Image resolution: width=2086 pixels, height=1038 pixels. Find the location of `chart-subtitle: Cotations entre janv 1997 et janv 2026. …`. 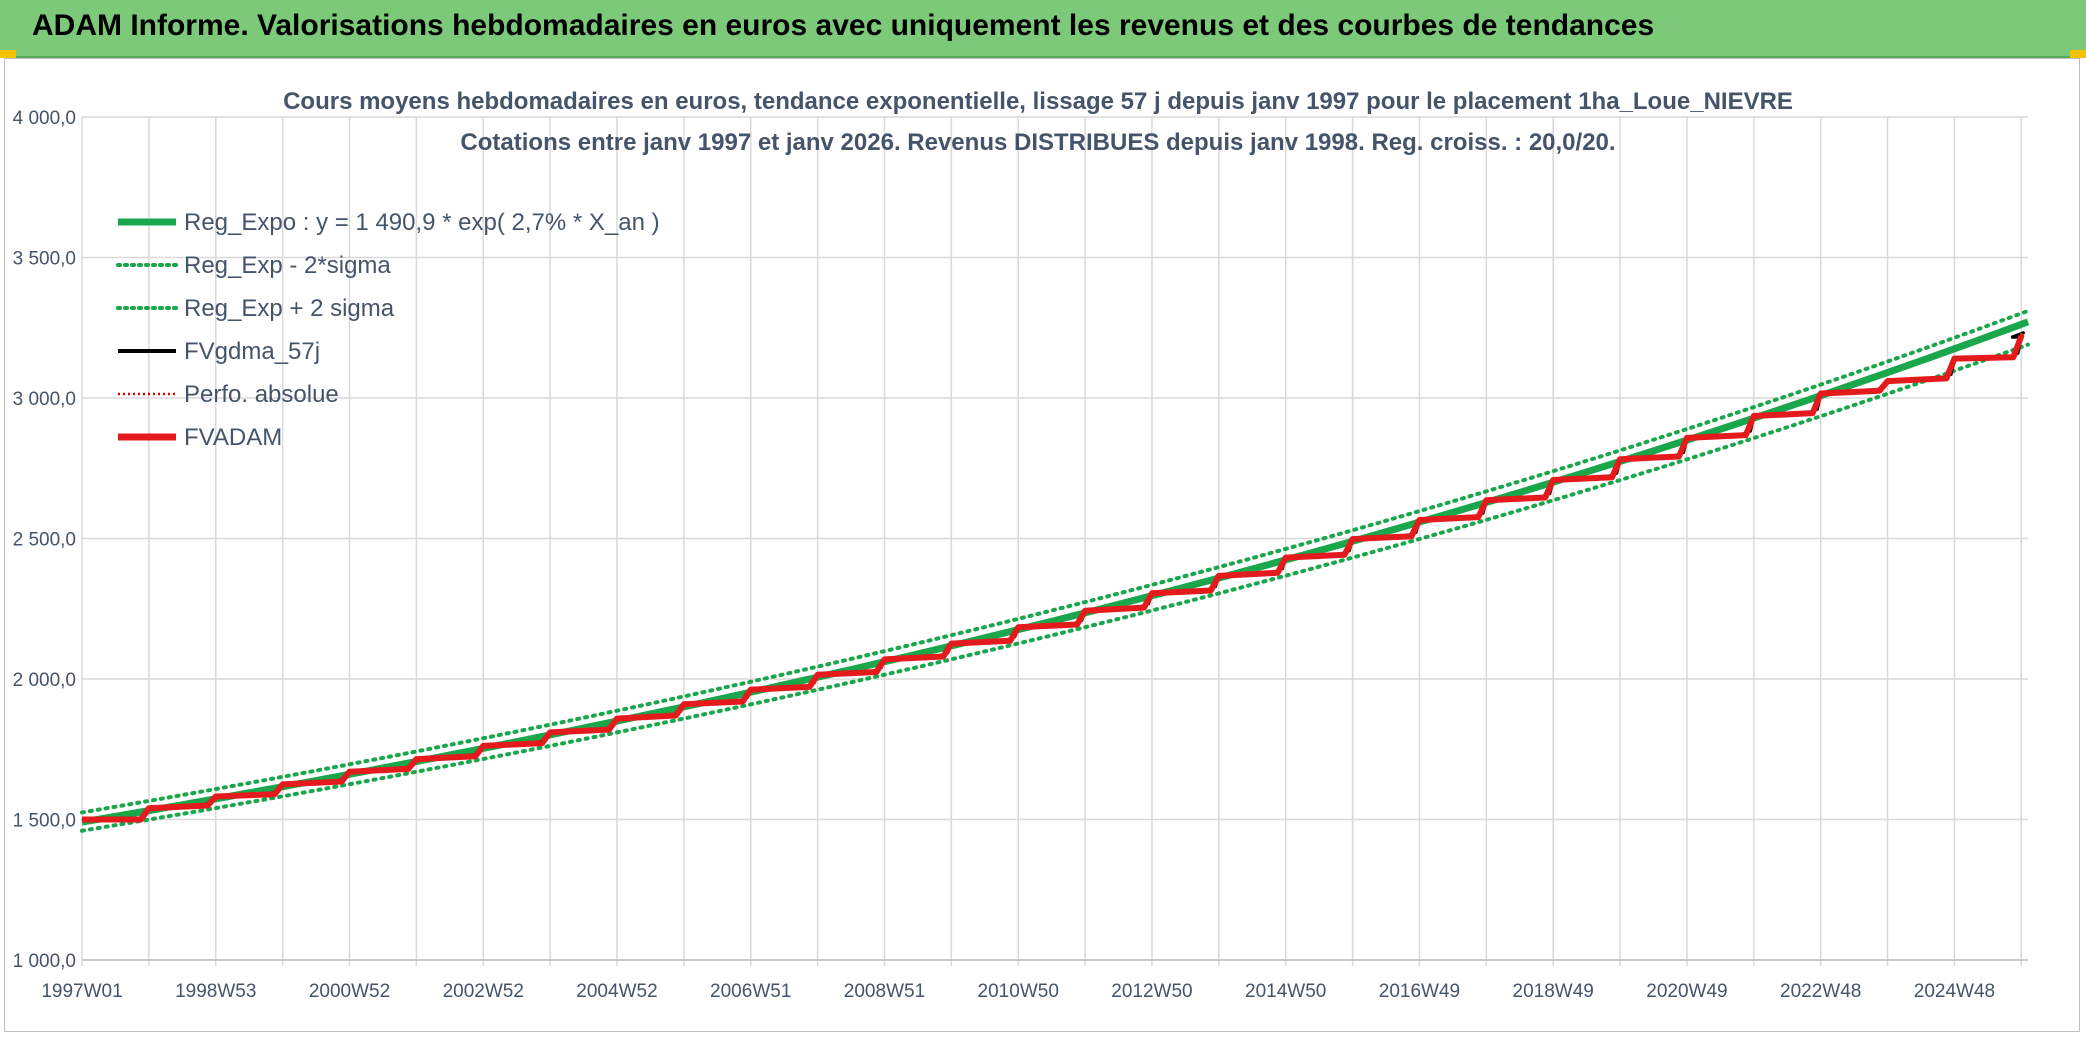

chart-subtitle: Cotations entre janv 1997 et janv 2026. … is located at coordinates (1037, 142).